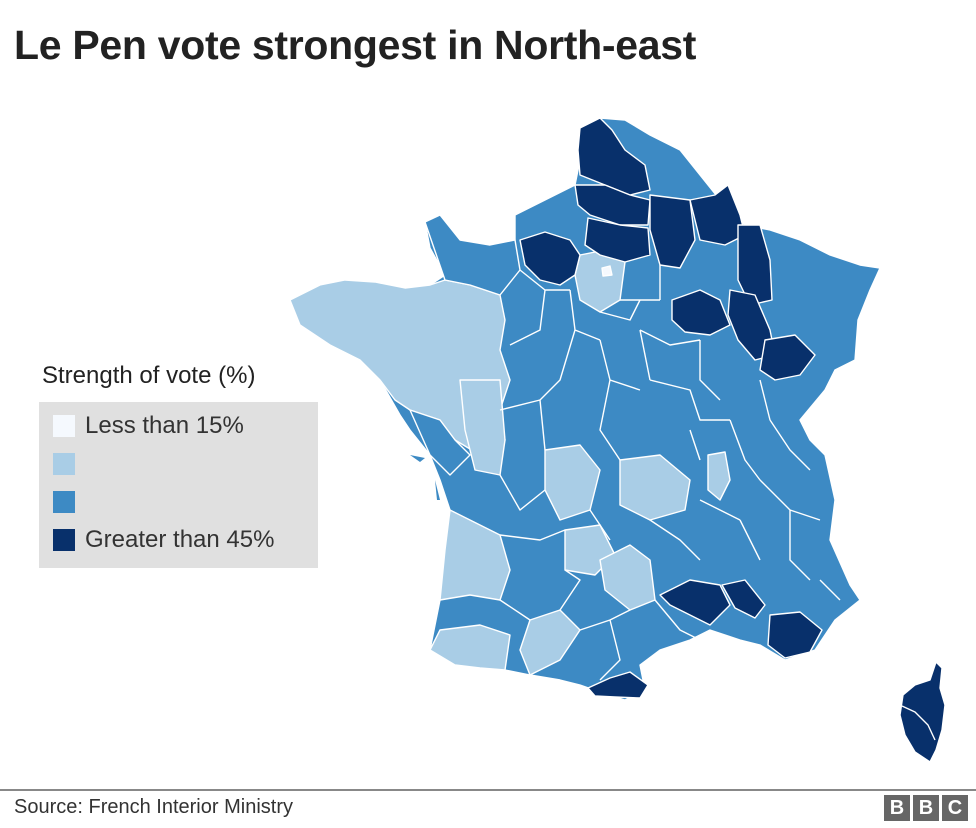 The height and width of the screenshot is (828, 976). What do you see at coordinates (180, 539) in the screenshot?
I see `legend-label: Greater than 45%` at bounding box center [180, 539].